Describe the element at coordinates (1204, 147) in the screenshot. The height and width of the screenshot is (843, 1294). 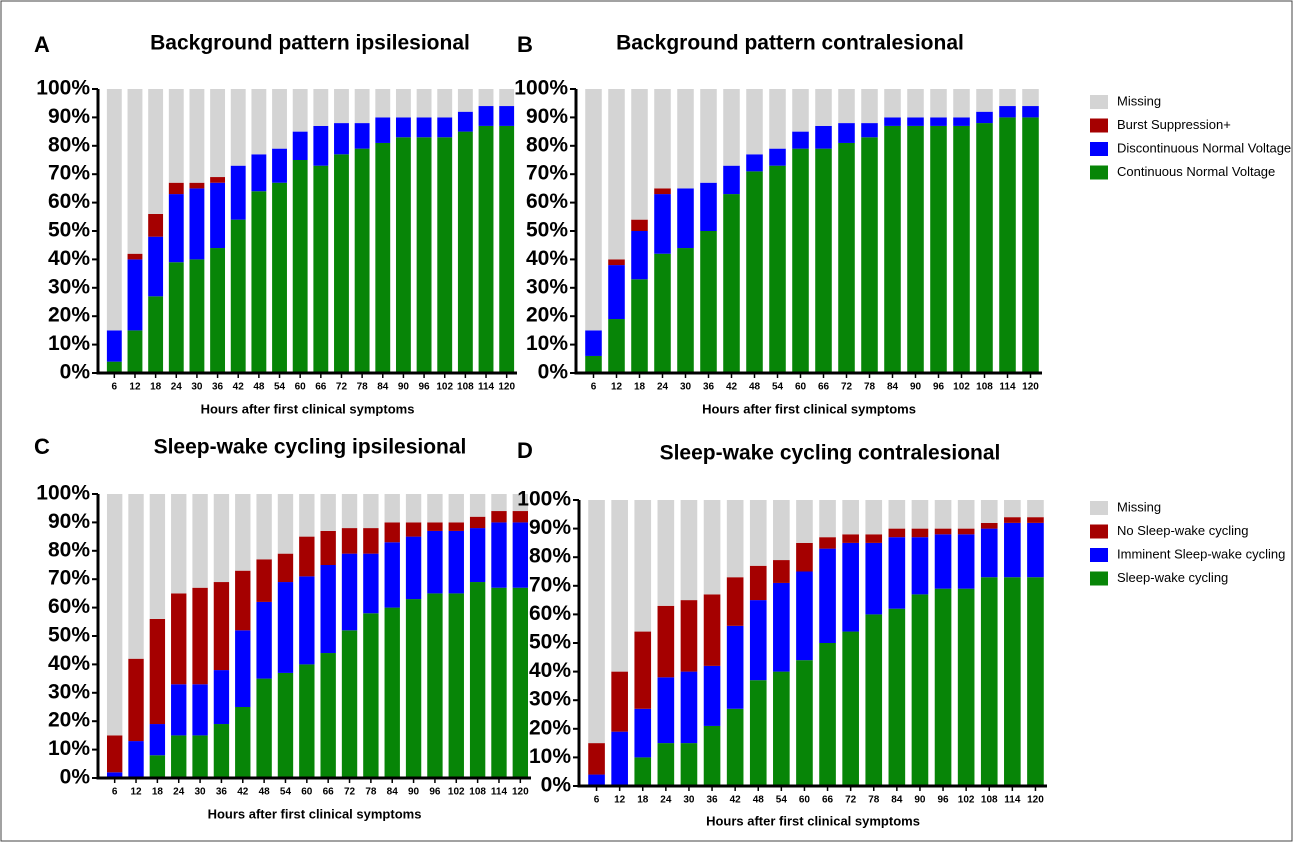
I see `legend-label: Discontinuous Normal Voltage` at that location.